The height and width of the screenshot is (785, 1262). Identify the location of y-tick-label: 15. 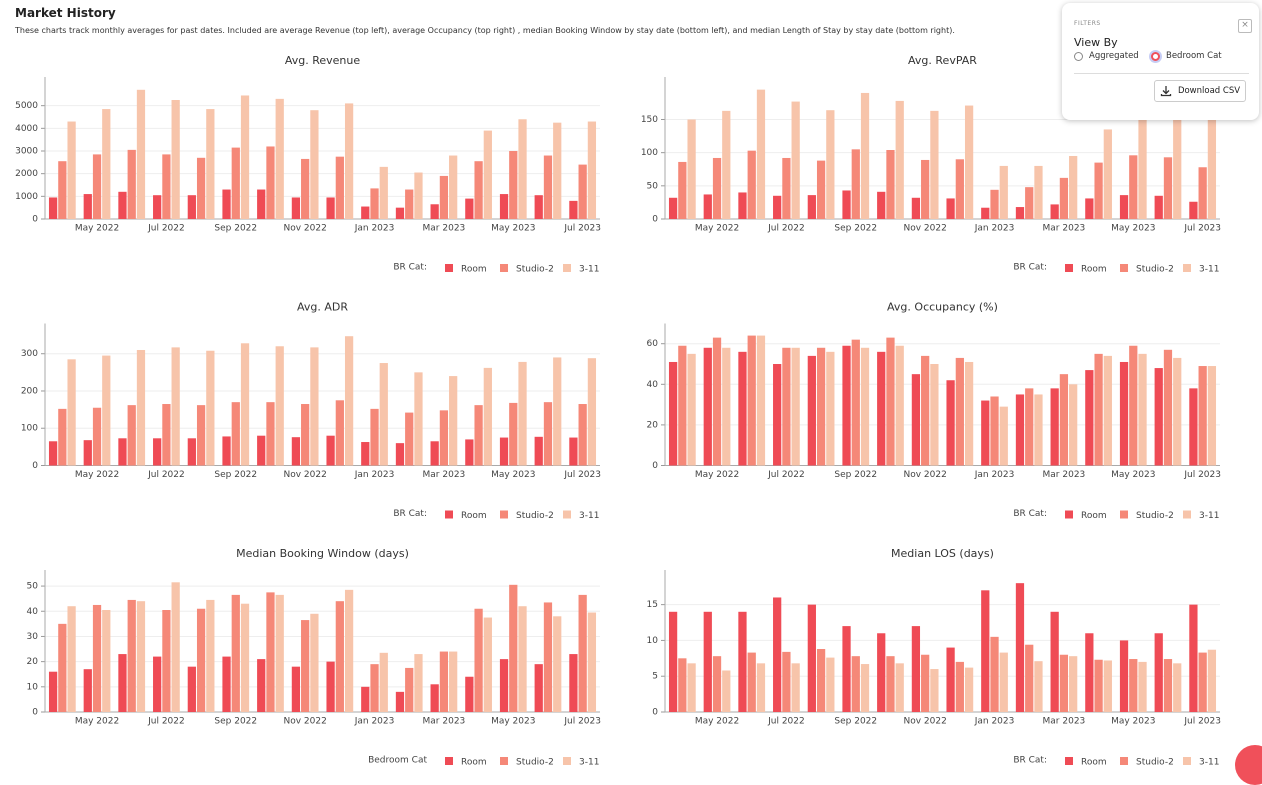
(652, 605).